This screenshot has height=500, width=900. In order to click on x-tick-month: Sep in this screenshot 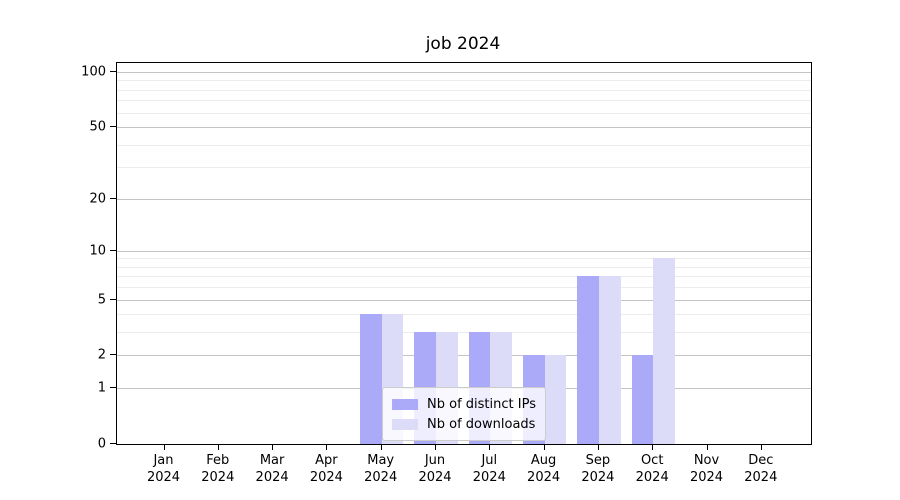, I will do `click(598, 460)`.